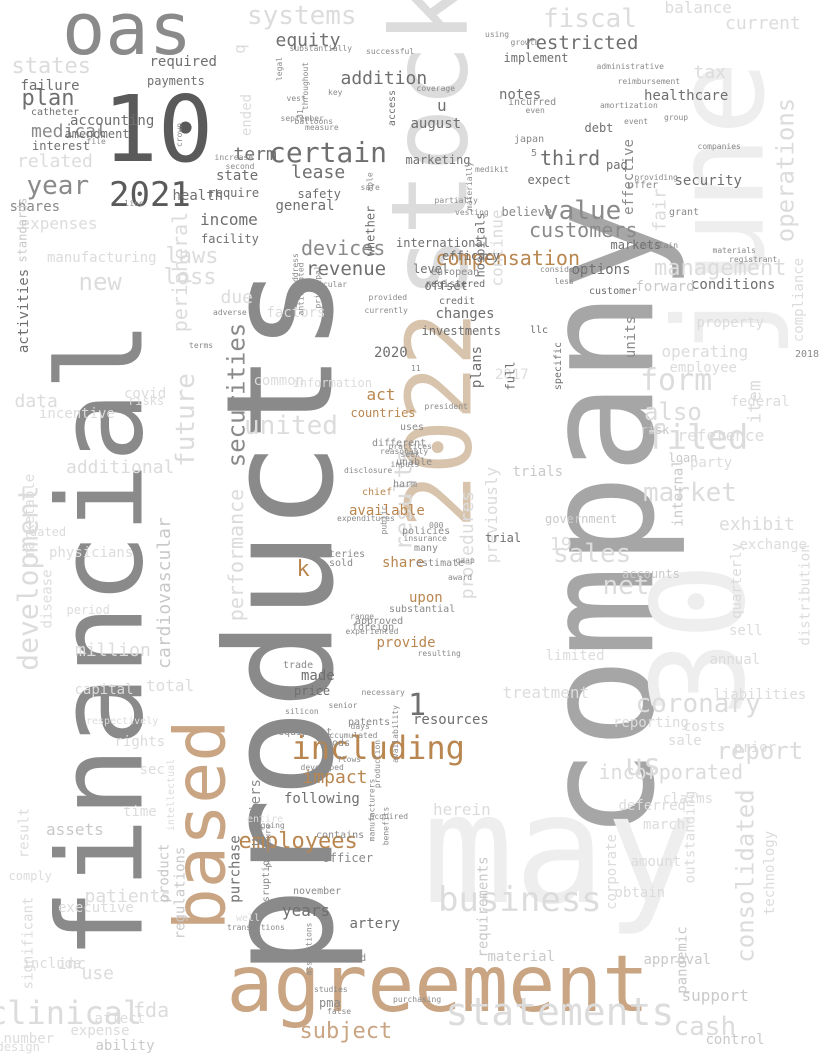  What do you see at coordinates (559, 366) in the screenshot?
I see `cloud-word-specific: specific` at bounding box center [559, 366].